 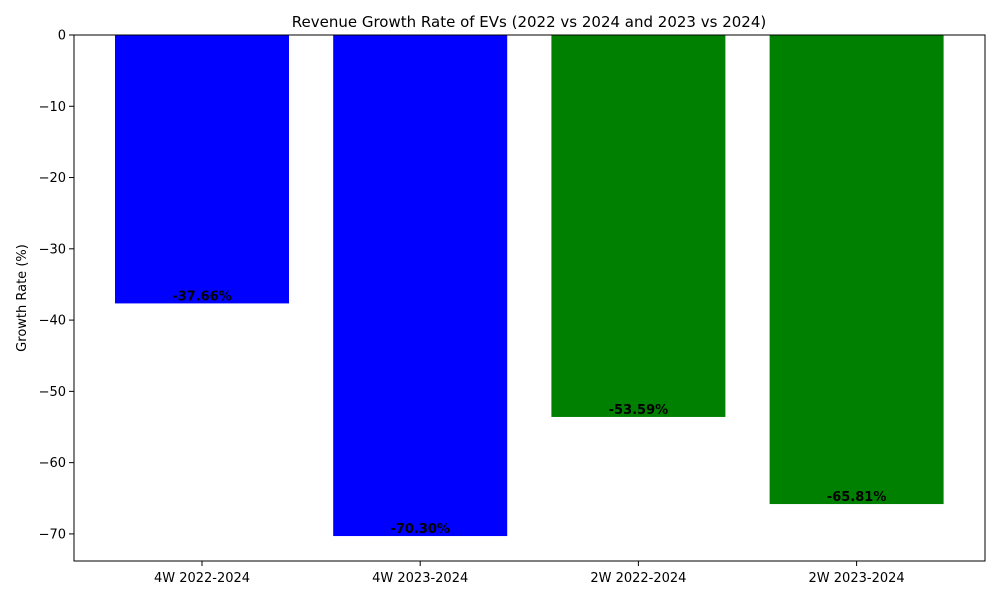 I want to click on y-tick-label: −60, so click(x=52, y=463).